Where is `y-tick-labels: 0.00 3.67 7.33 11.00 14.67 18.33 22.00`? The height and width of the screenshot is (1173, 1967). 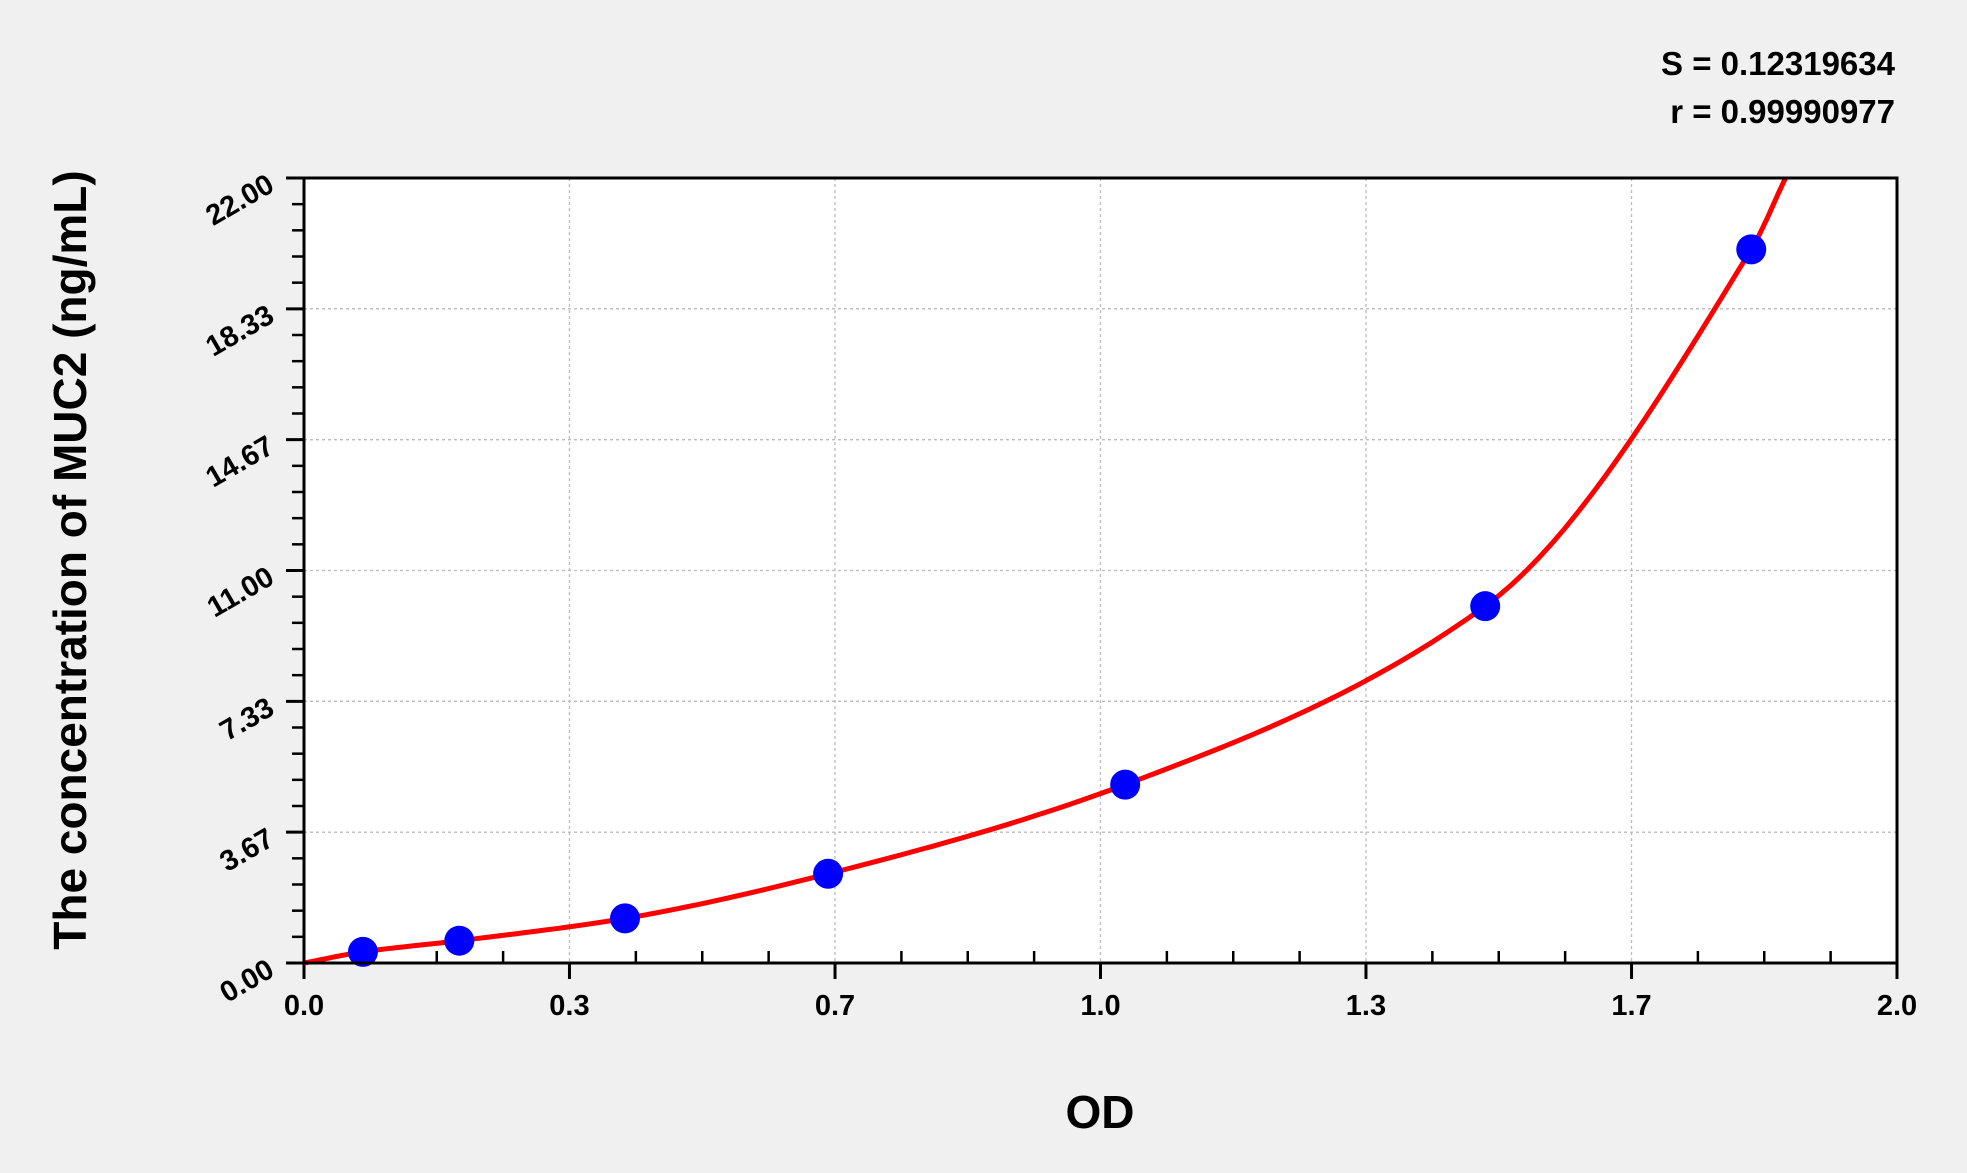
y-tick-labels: 0.00 3.67 7.33 11.00 14.67 18.33 22.00 is located at coordinates (240, 588).